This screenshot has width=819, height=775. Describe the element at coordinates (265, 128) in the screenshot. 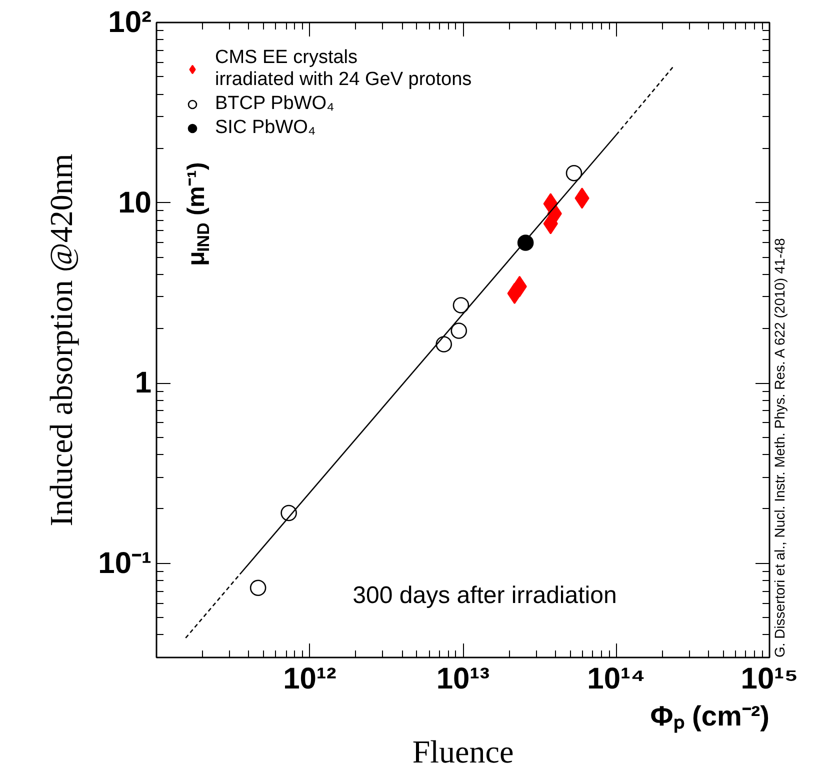

I see `legend-label: SIC PbWO₄` at that location.